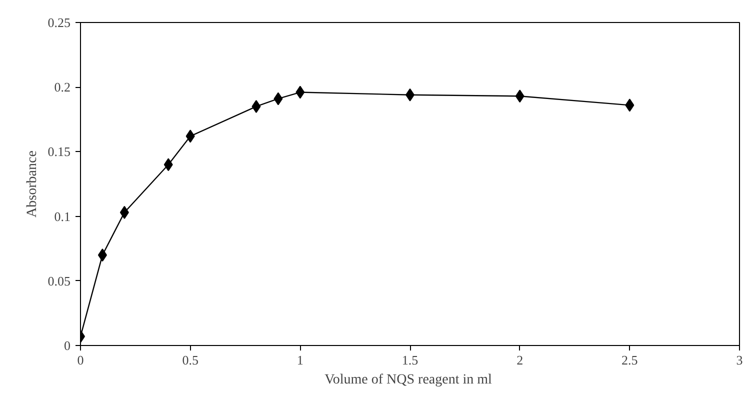 This screenshot has width=755, height=405. I want to click on x-tick-label: 1, so click(300, 360).